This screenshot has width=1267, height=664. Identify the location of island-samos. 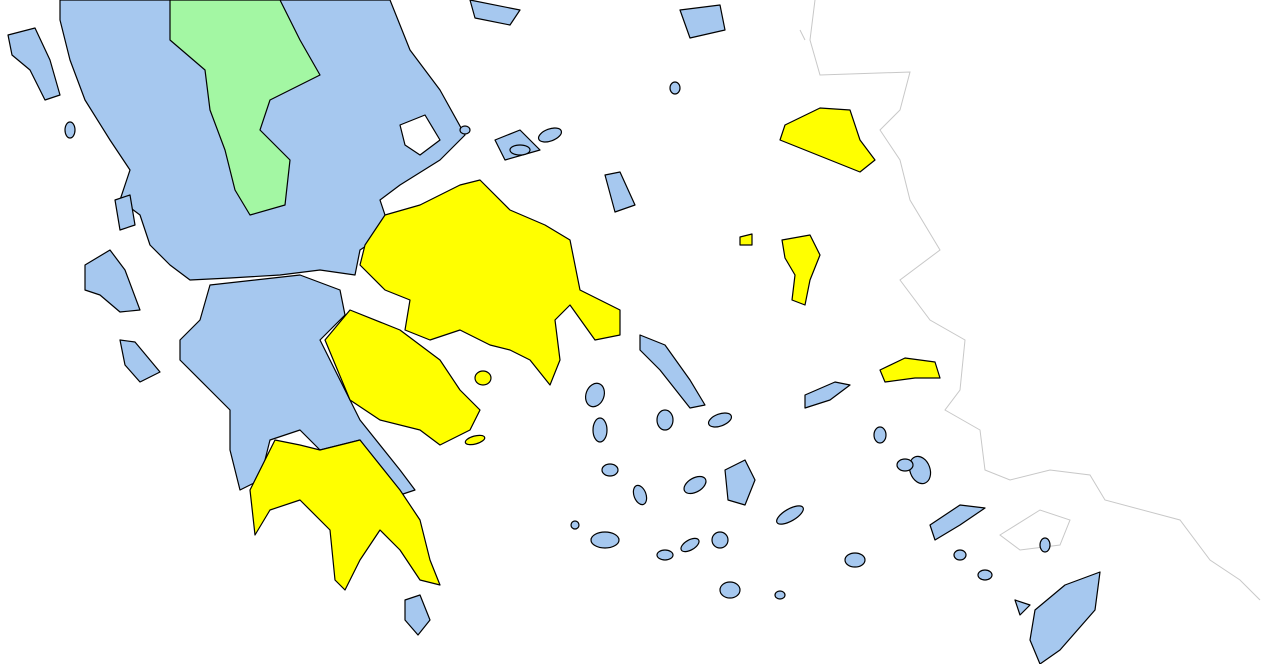
(910, 370).